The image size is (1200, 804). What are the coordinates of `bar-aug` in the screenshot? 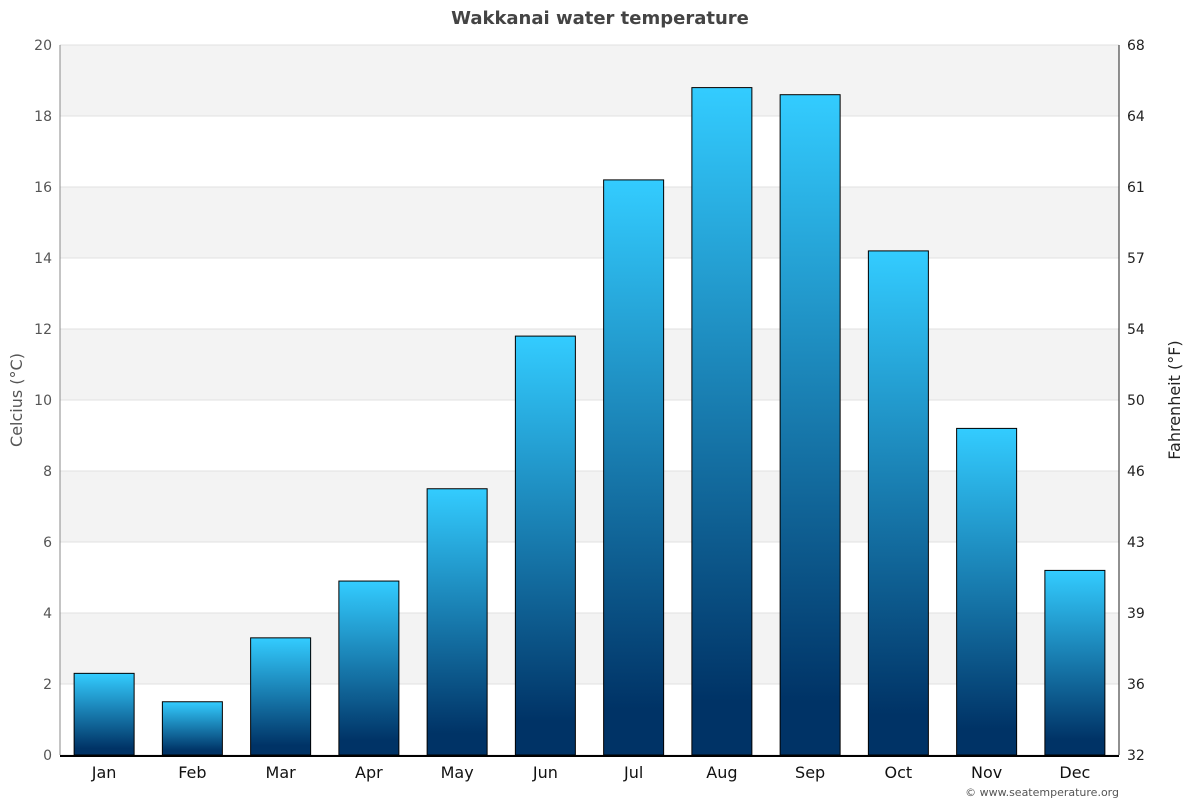 It's located at (722, 421).